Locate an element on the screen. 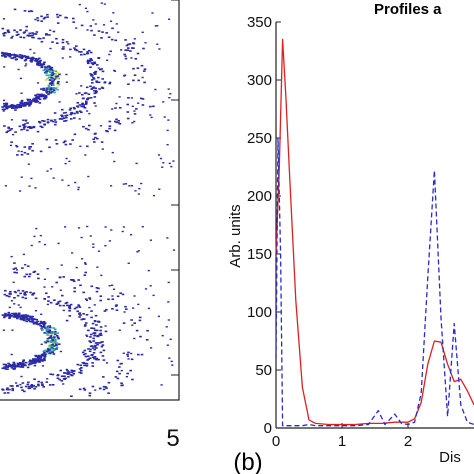 The height and width of the screenshot is (474, 474). x-tick-label: 1 is located at coordinates (342, 441).